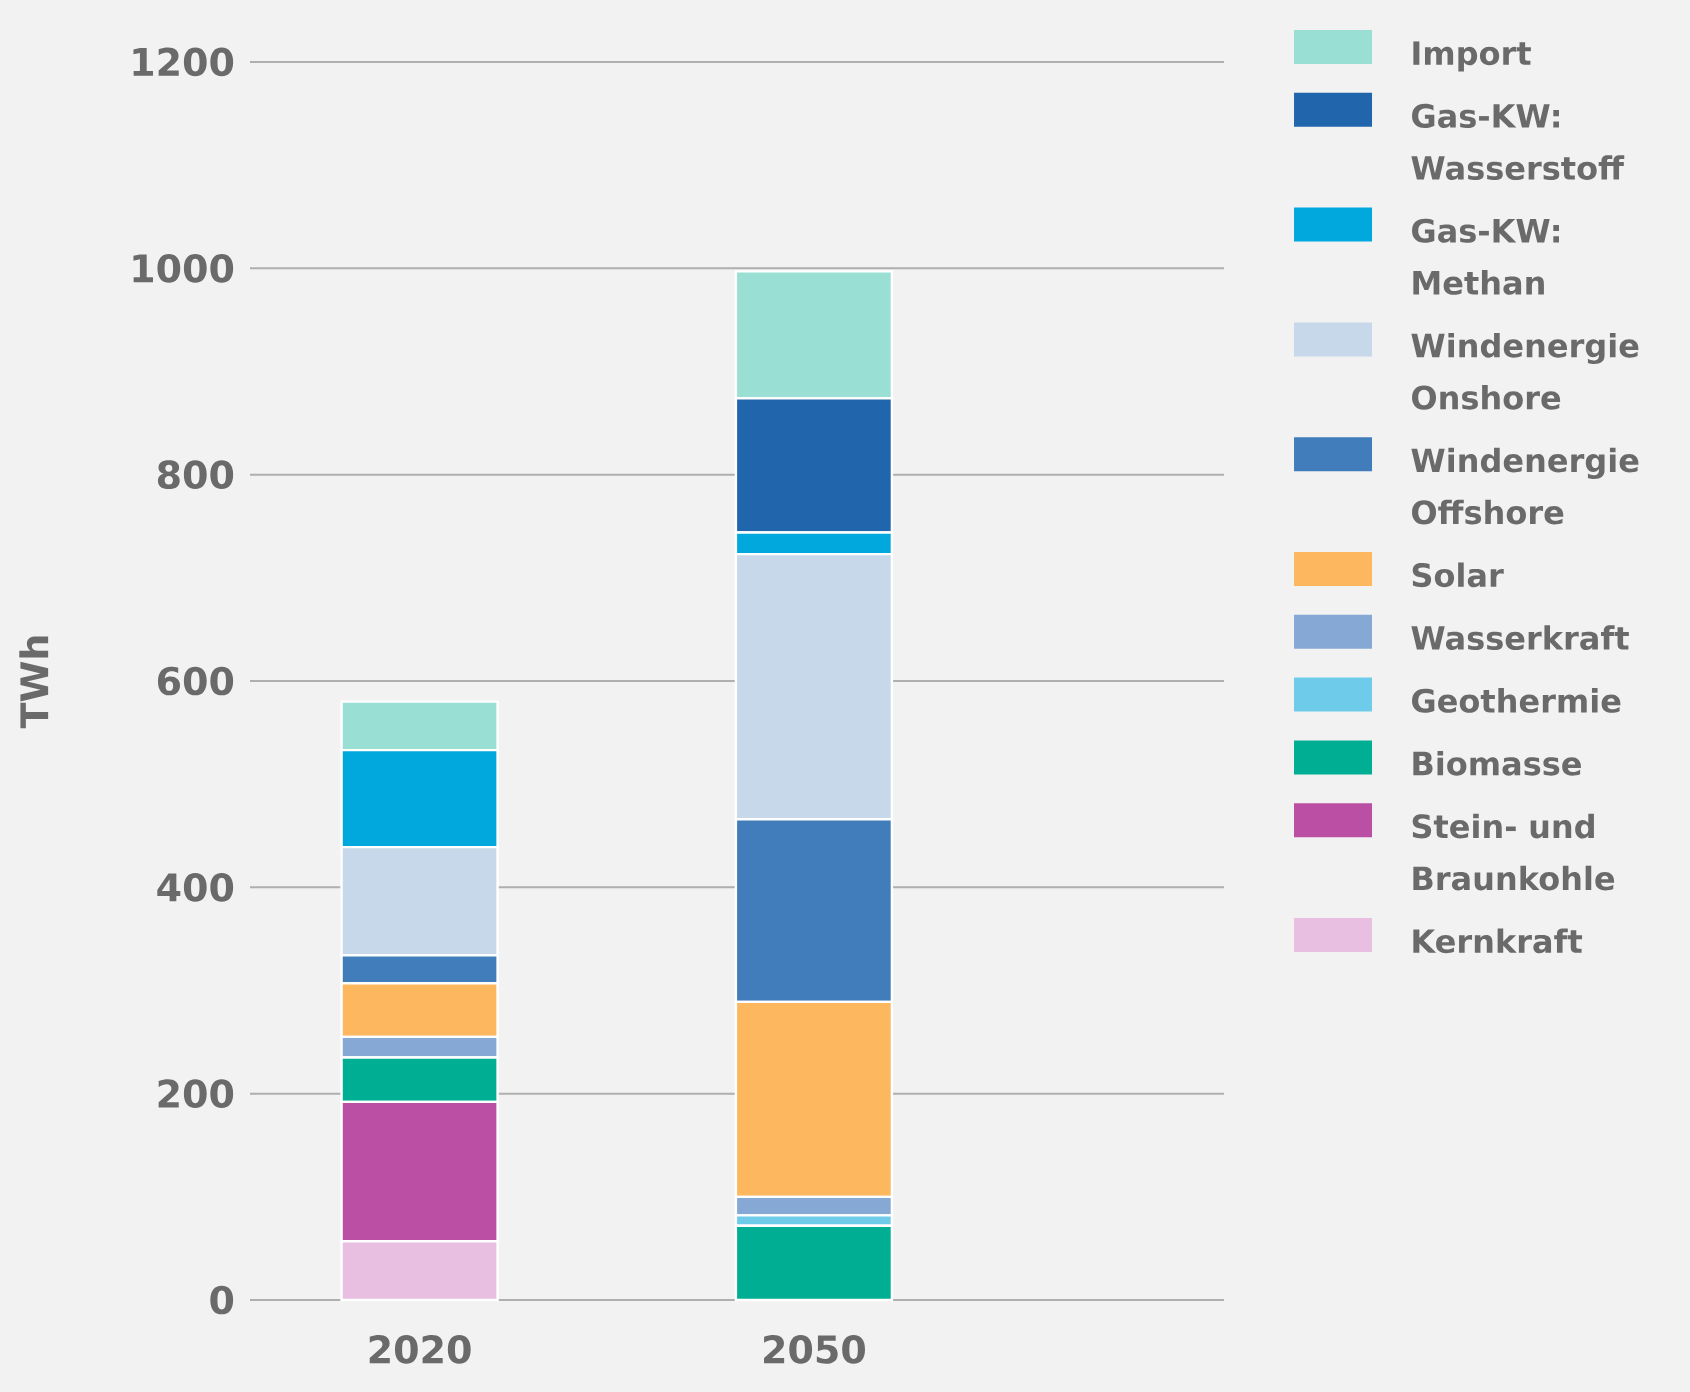 The image size is (1690, 1392). What do you see at coordinates (183, 268) in the screenshot?
I see `y-tick-label: 1000` at bounding box center [183, 268].